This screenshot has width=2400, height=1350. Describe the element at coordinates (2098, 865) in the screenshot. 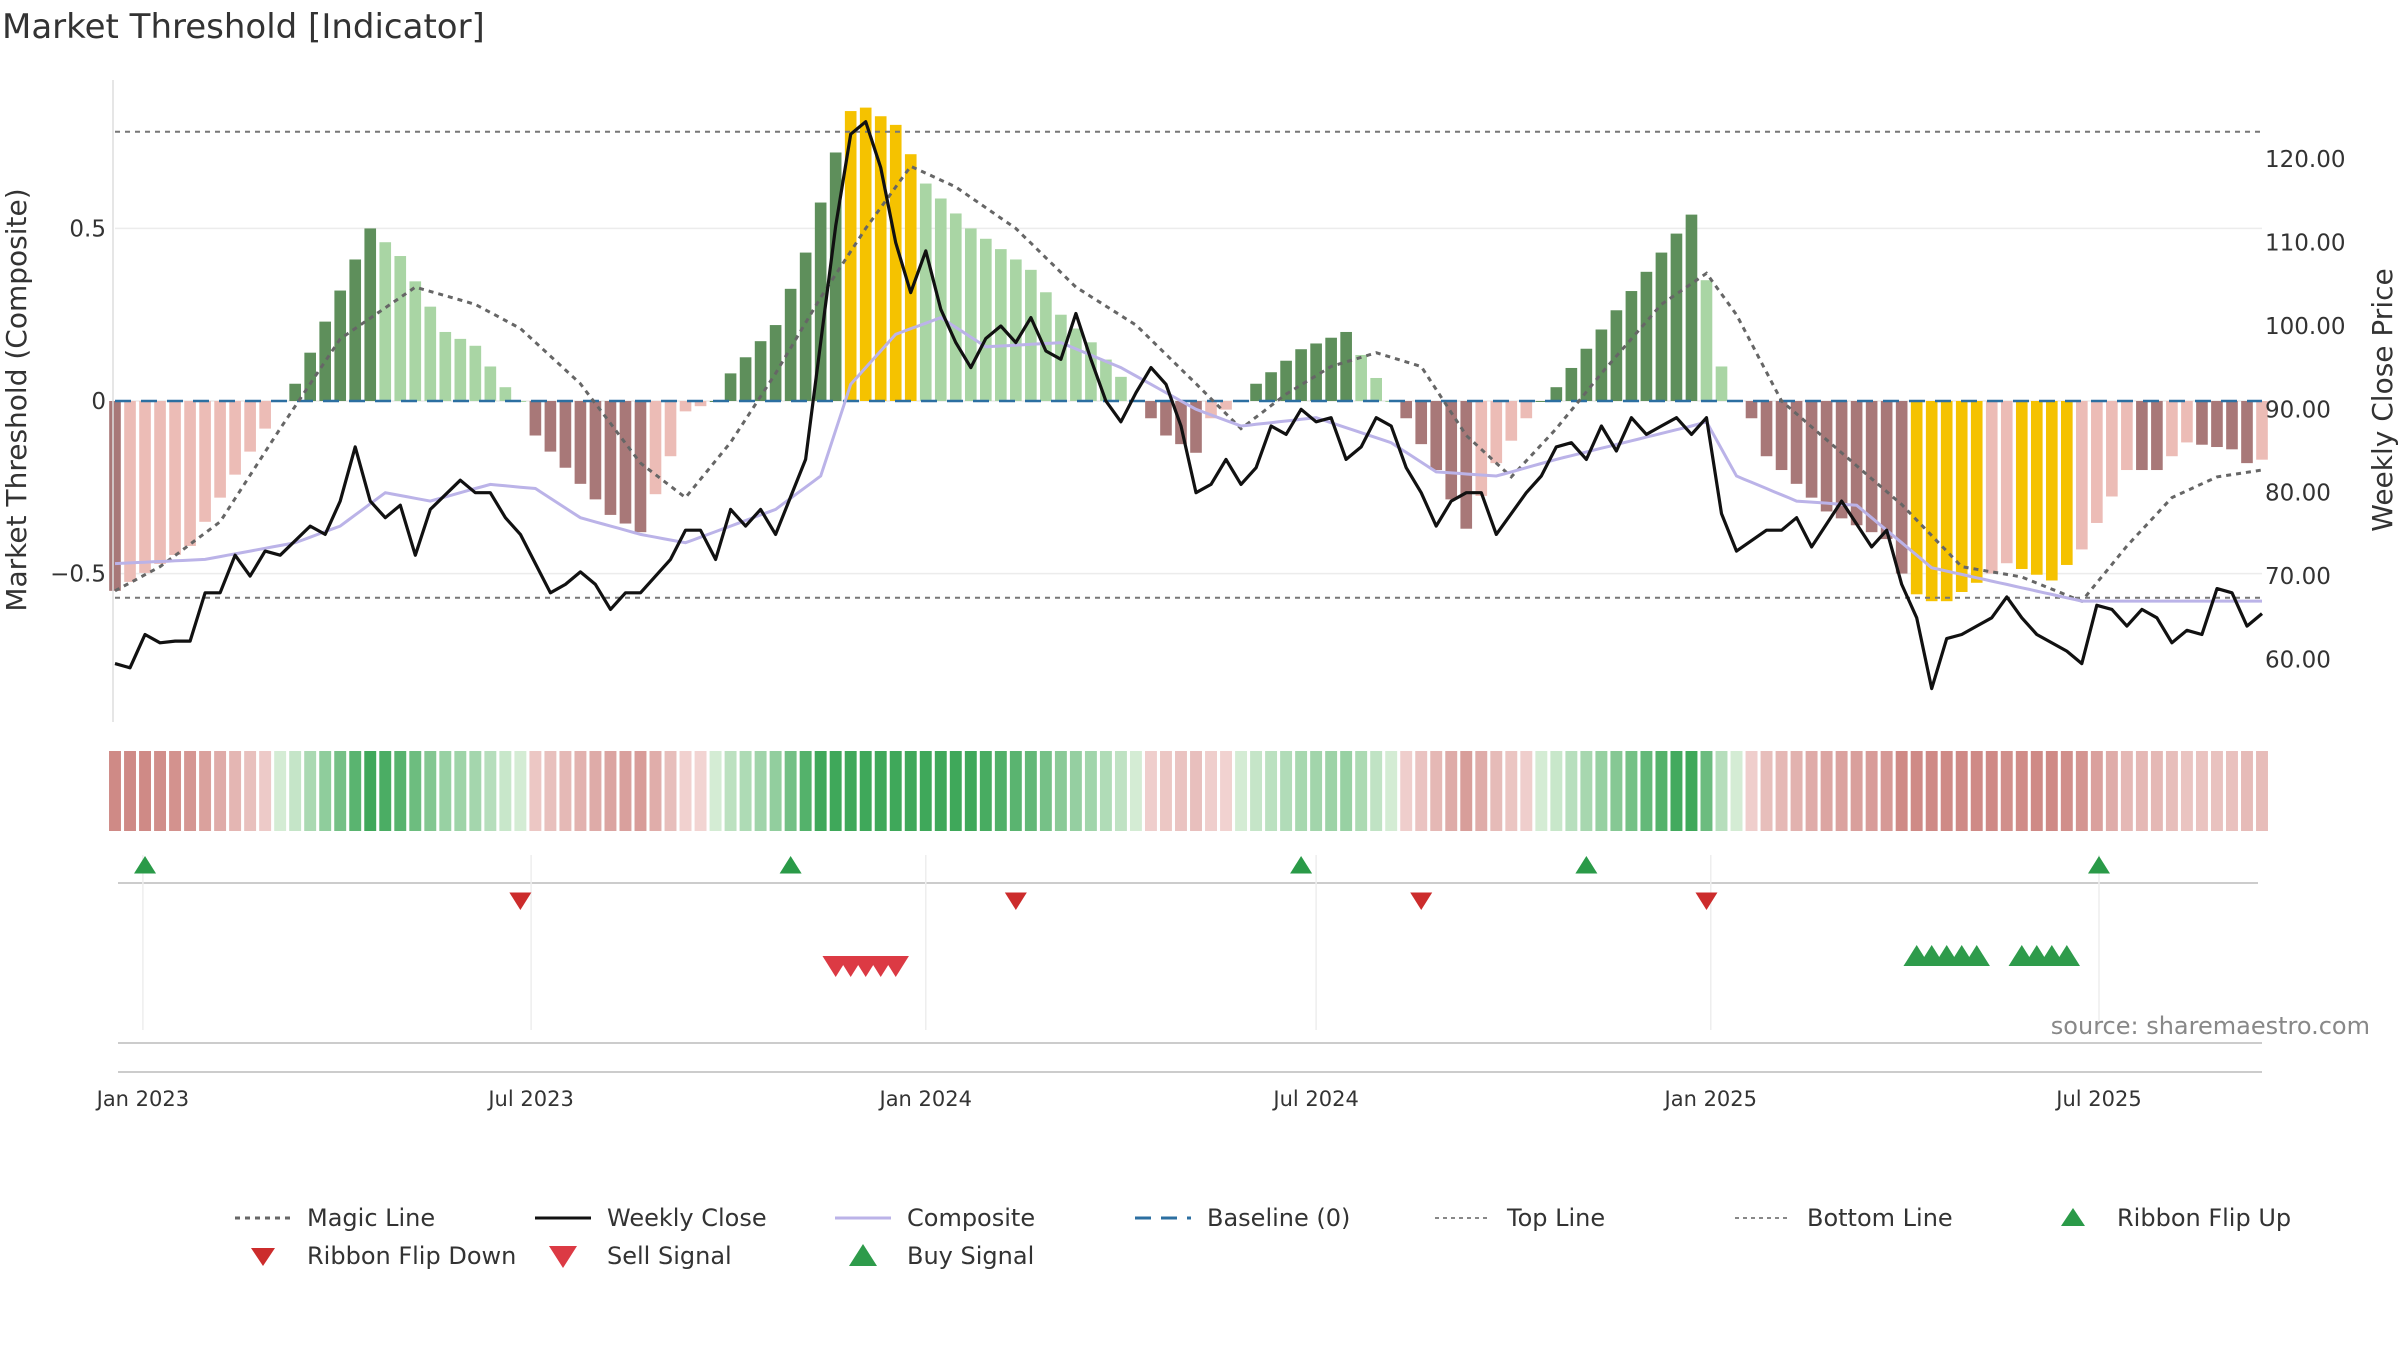

I see `ribbon-flip-up-marker` at that location.